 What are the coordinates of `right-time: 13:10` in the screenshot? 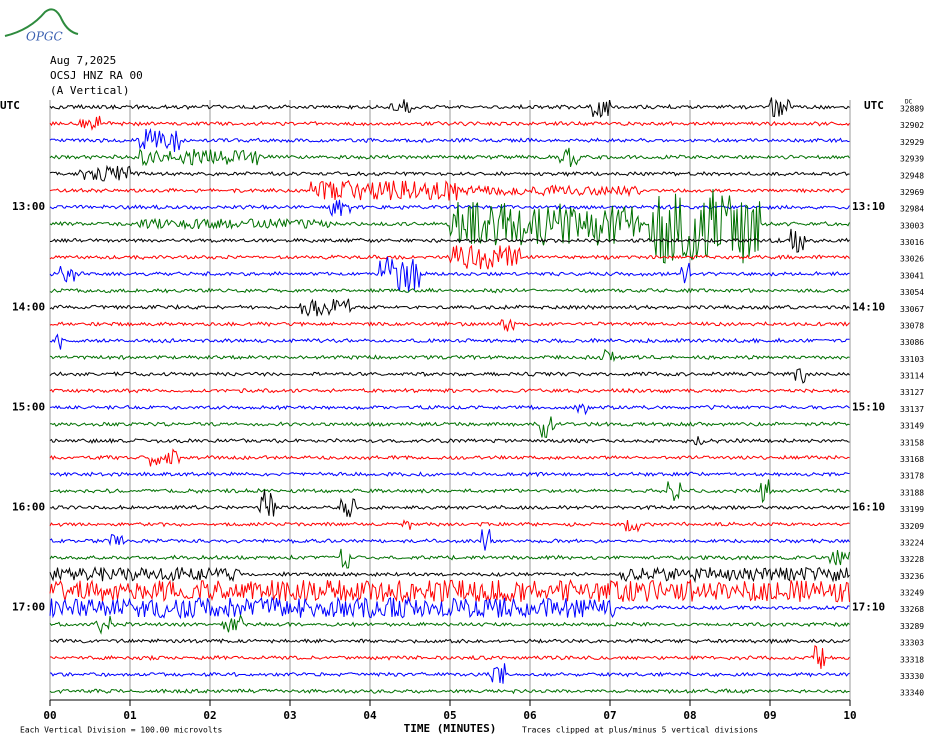 It's located at (868, 206).